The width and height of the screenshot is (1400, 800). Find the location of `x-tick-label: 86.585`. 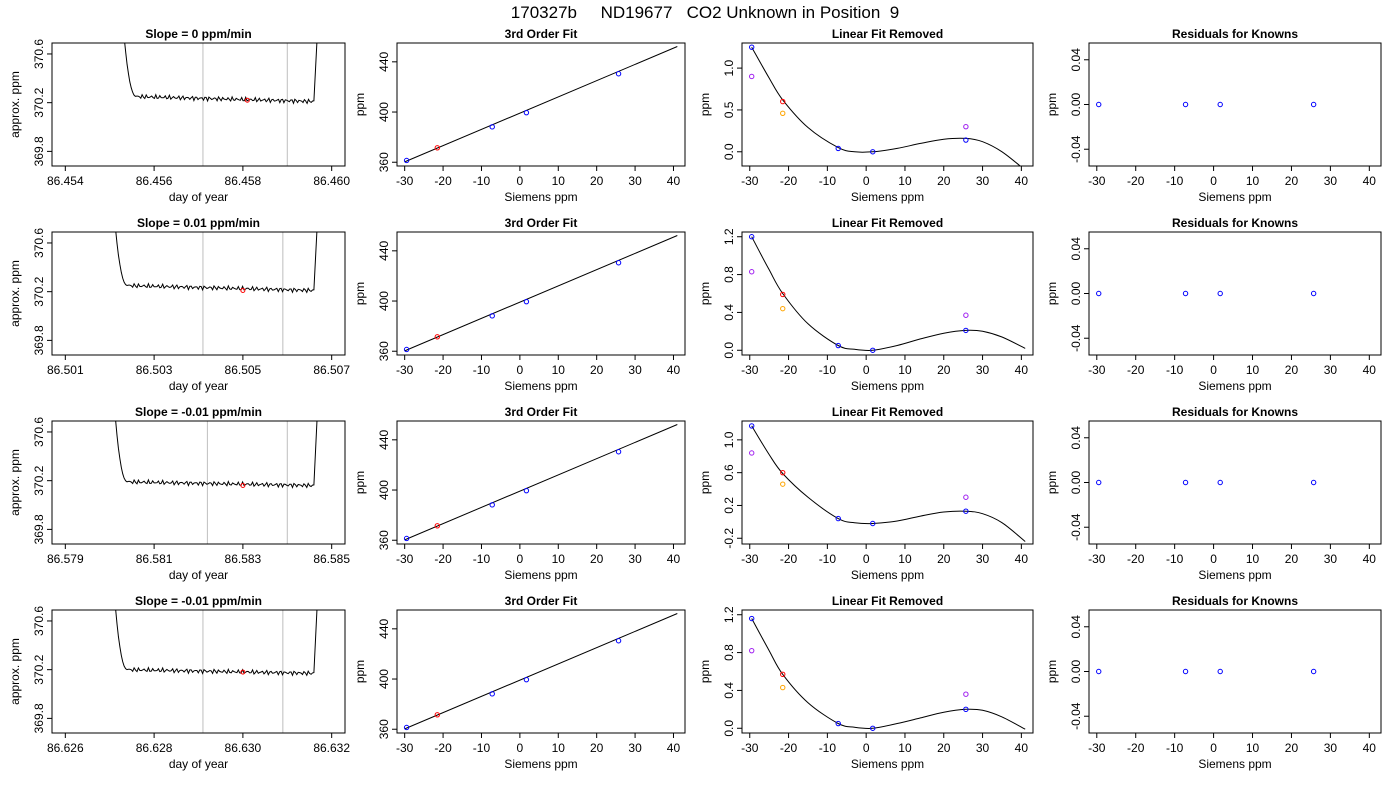

x-tick-label: 86.585 is located at coordinates (331, 559).